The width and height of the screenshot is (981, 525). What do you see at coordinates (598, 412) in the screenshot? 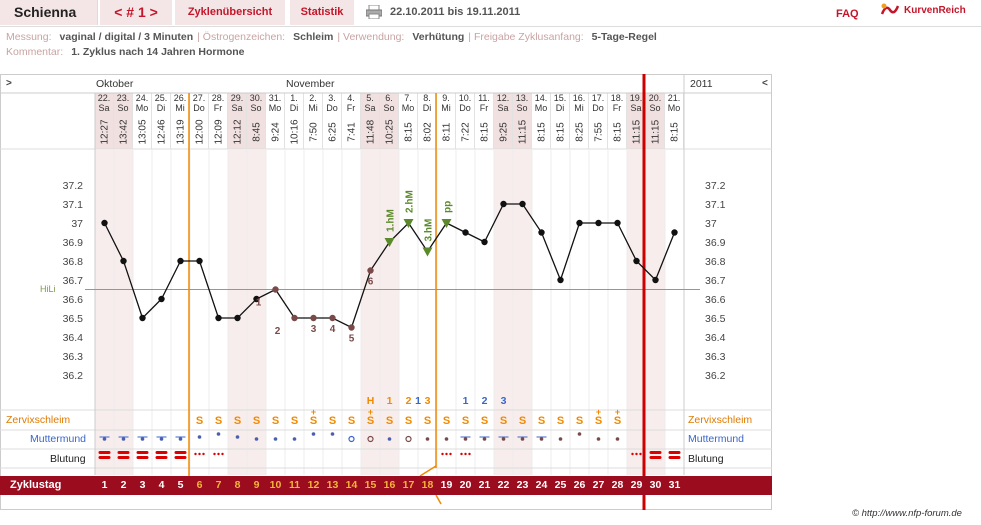
I see `zervix-plus: +` at bounding box center [598, 412].